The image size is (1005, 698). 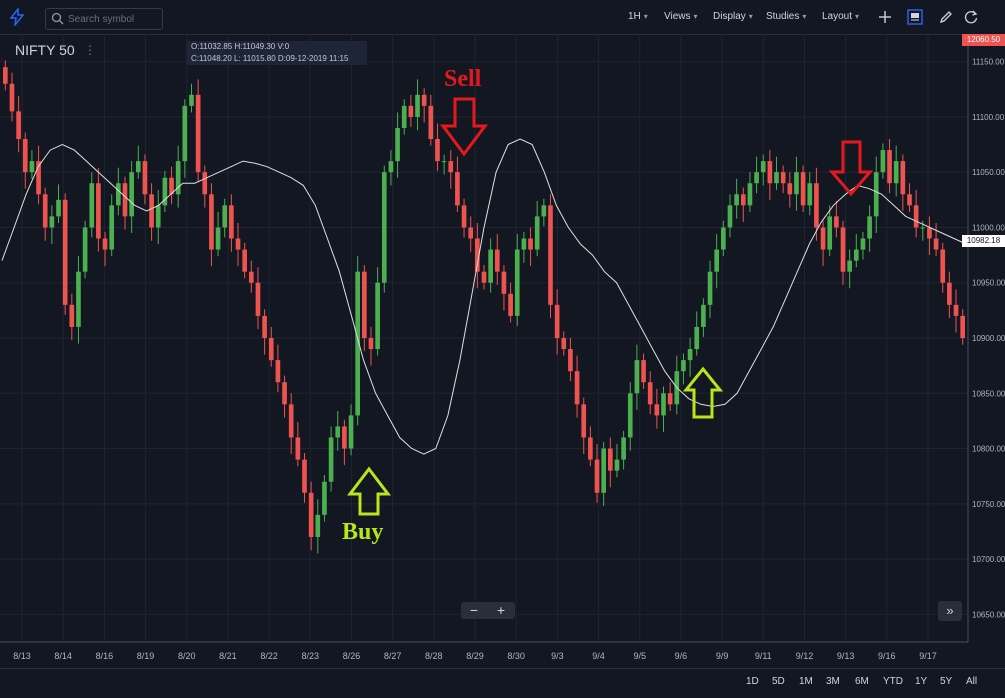 I want to click on more-options-icon: ⋮, so click(x=90, y=50).